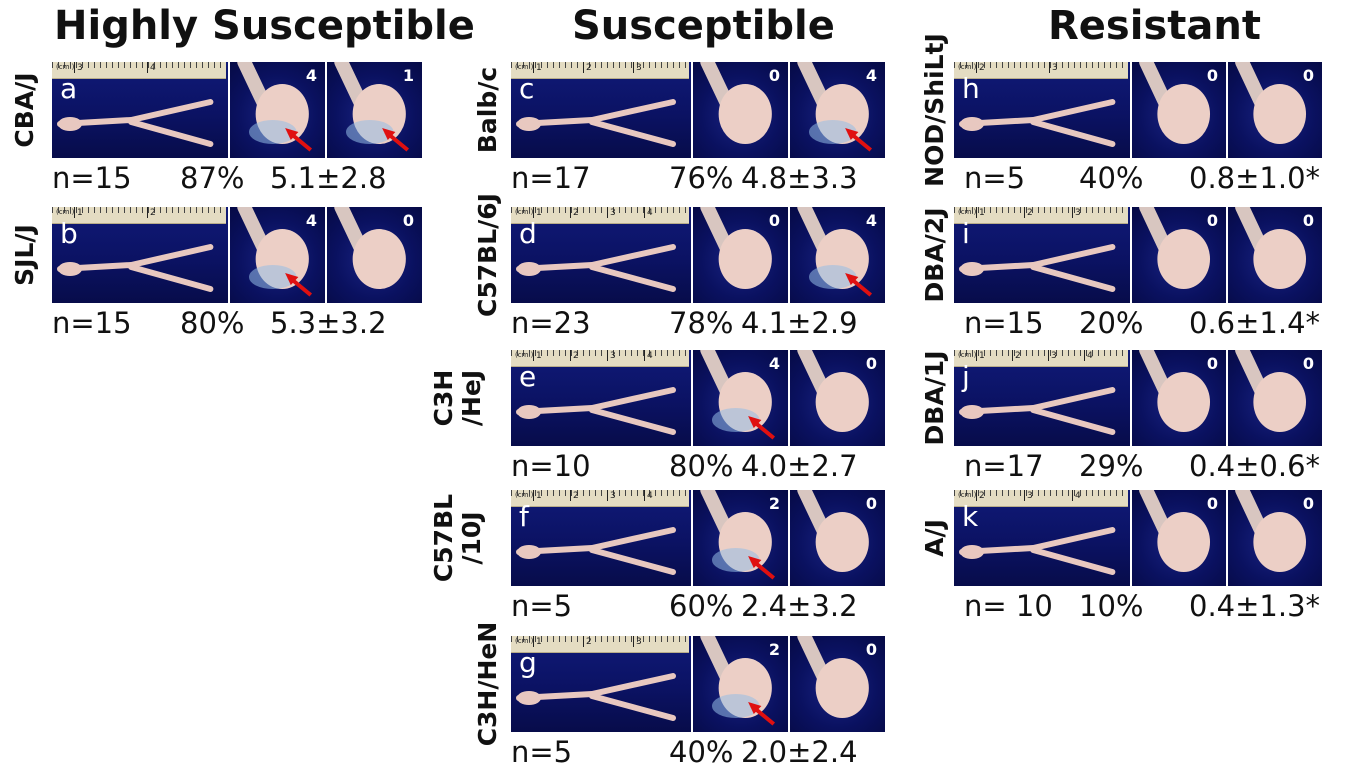 Image resolution: width=1366 pixels, height=774 pixels. What do you see at coordinates (852, 134) in the screenshot?
I see `red-arrow-head` at bounding box center [852, 134].